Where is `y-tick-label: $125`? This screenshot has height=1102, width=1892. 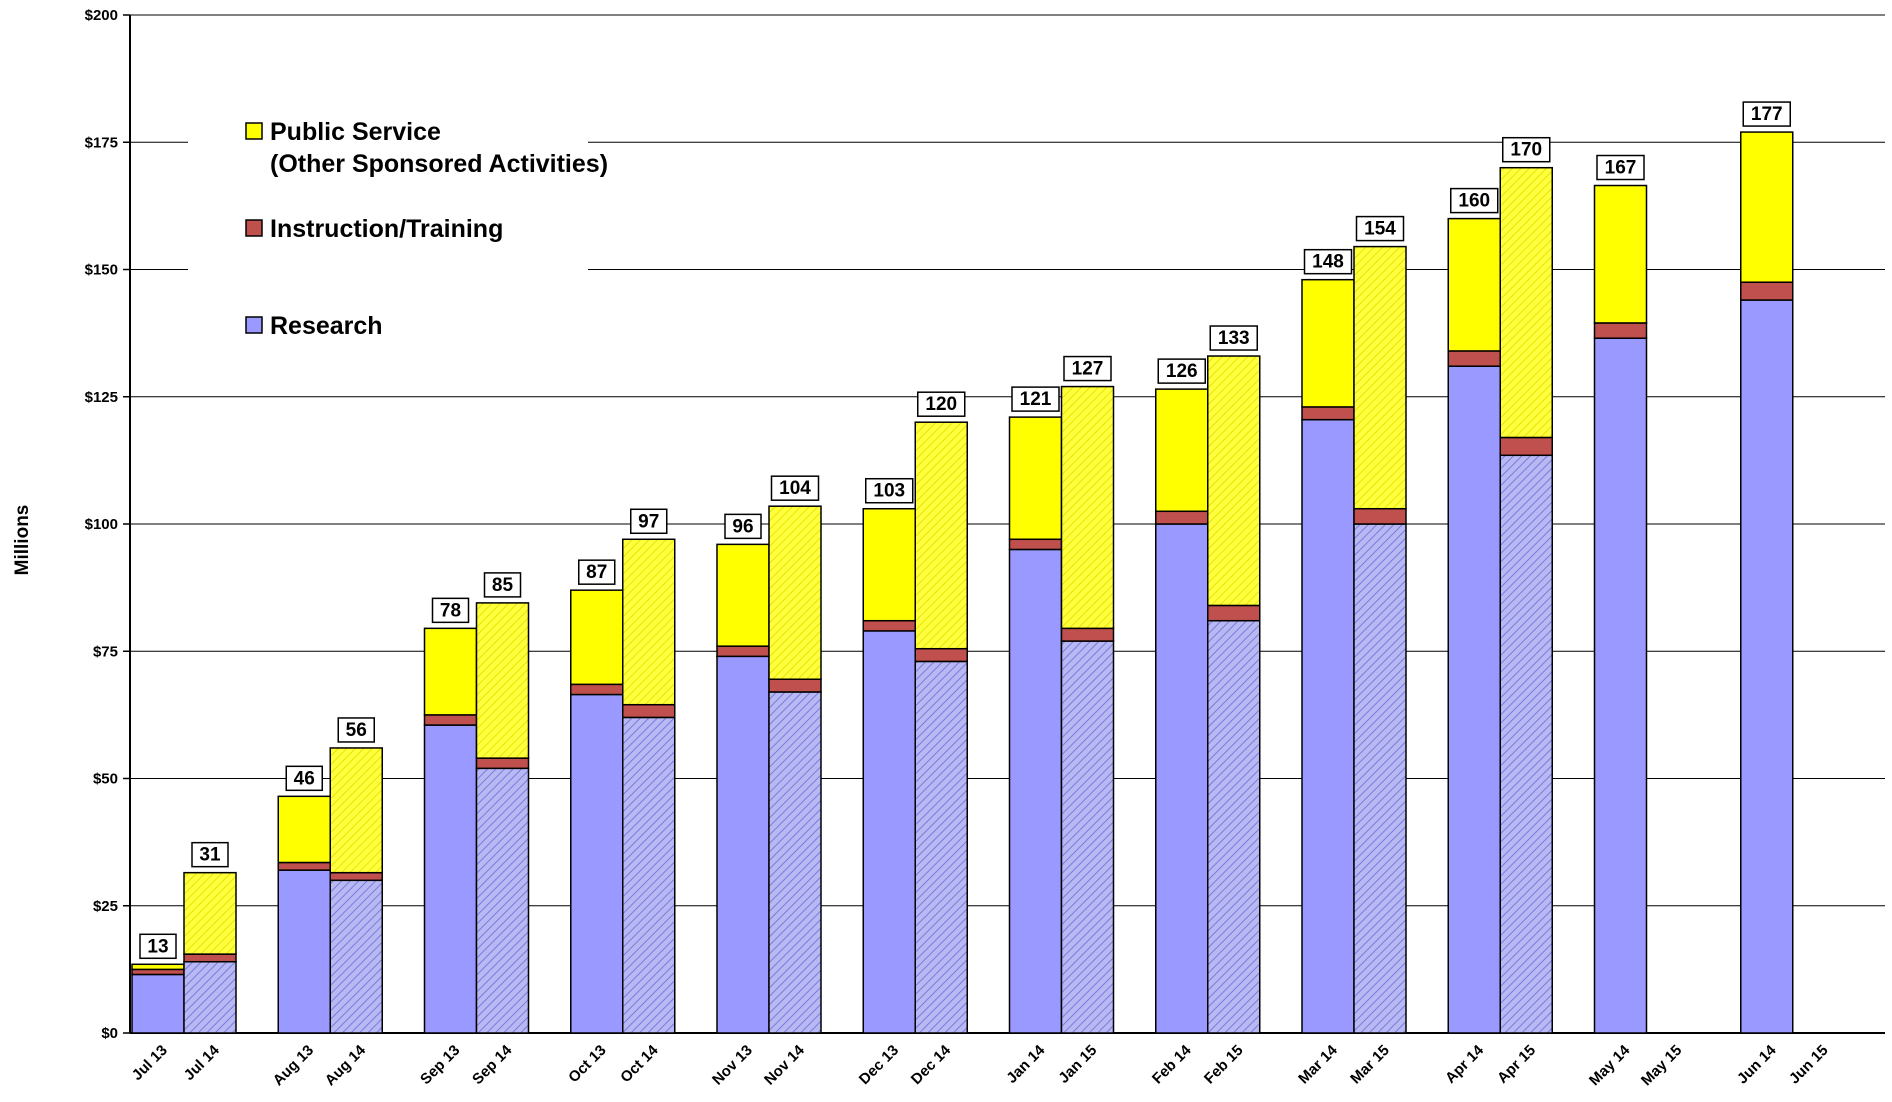 y-tick-label: $125 is located at coordinates (101, 397).